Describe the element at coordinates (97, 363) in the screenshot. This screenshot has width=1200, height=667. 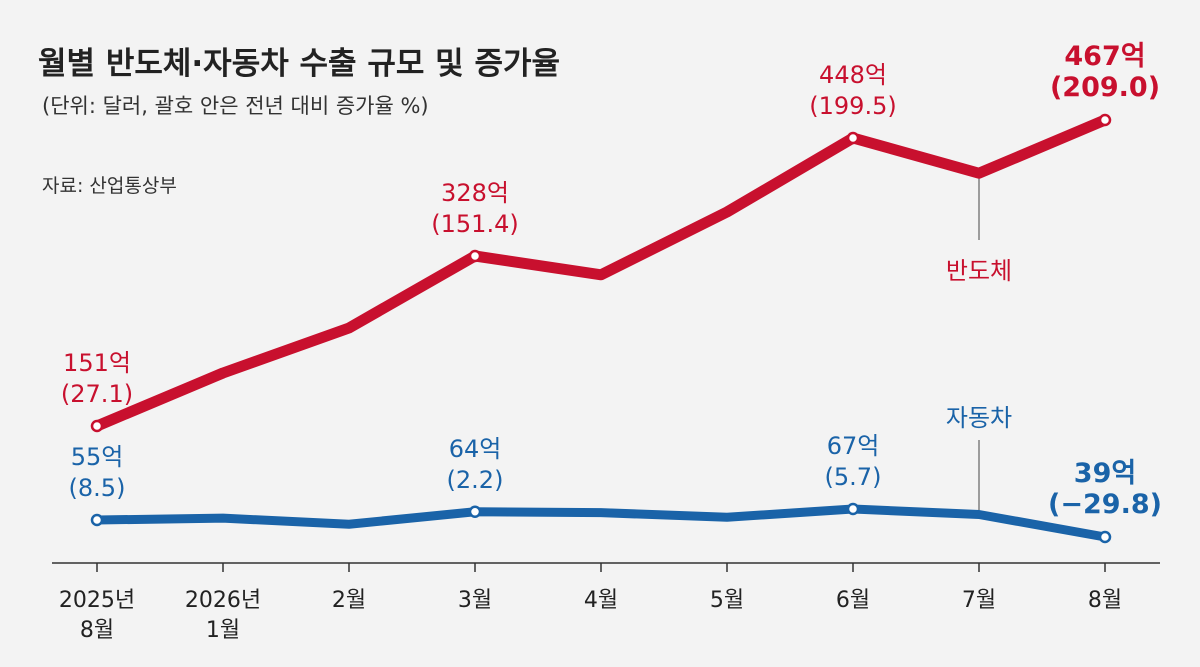
I see `data-label-value: 151억` at that location.